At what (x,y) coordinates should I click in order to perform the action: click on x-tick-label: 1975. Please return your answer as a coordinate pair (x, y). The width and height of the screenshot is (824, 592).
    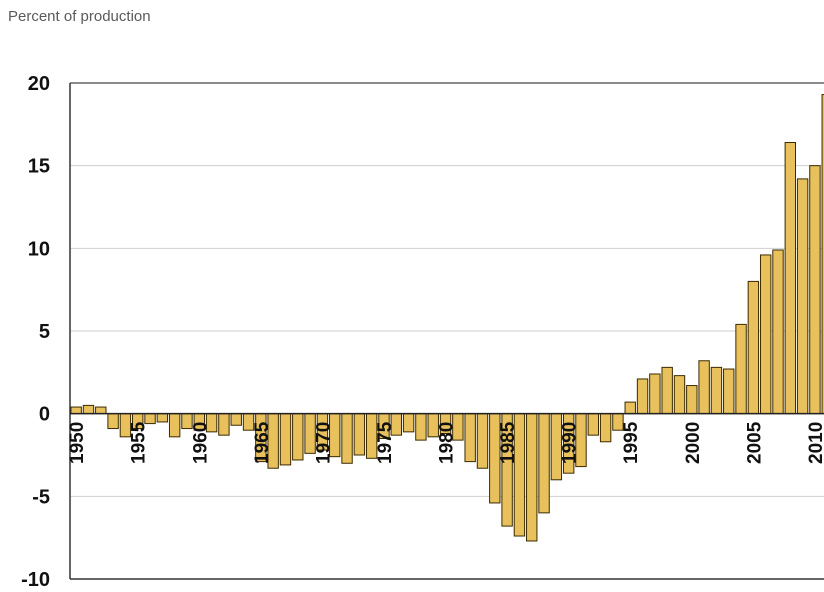
    Looking at the image, I should click on (385, 442).